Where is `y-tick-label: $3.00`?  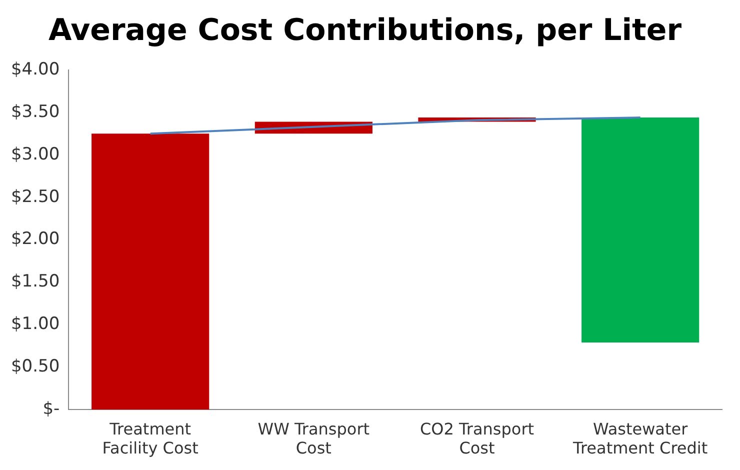 y-tick-label: $3.00 is located at coordinates (35, 154).